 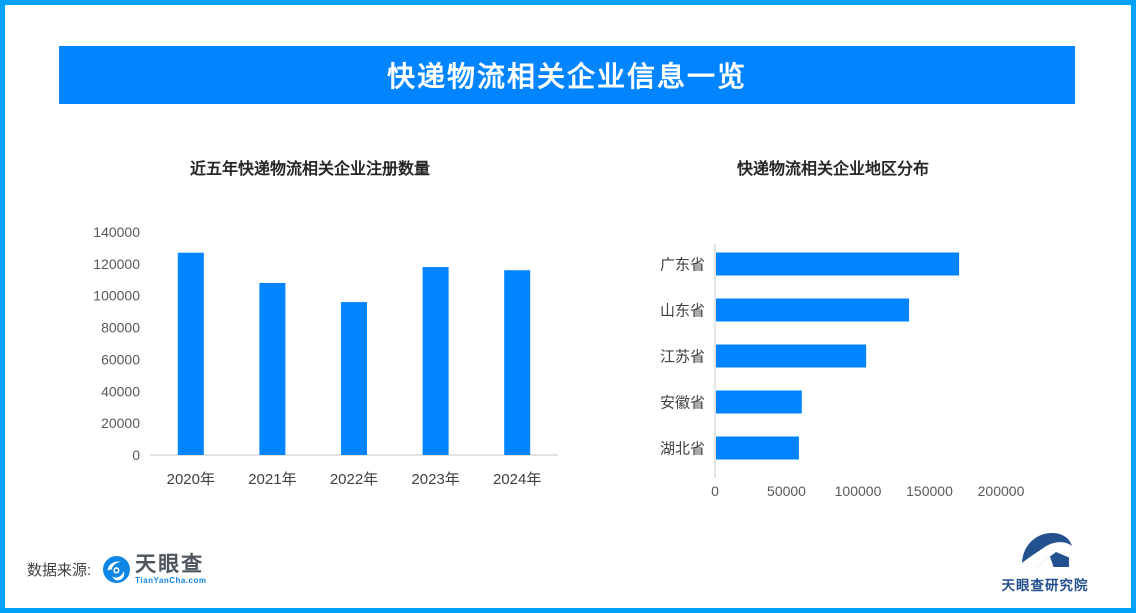 I want to click on tianyancha-eye-icon, so click(x=117, y=569).